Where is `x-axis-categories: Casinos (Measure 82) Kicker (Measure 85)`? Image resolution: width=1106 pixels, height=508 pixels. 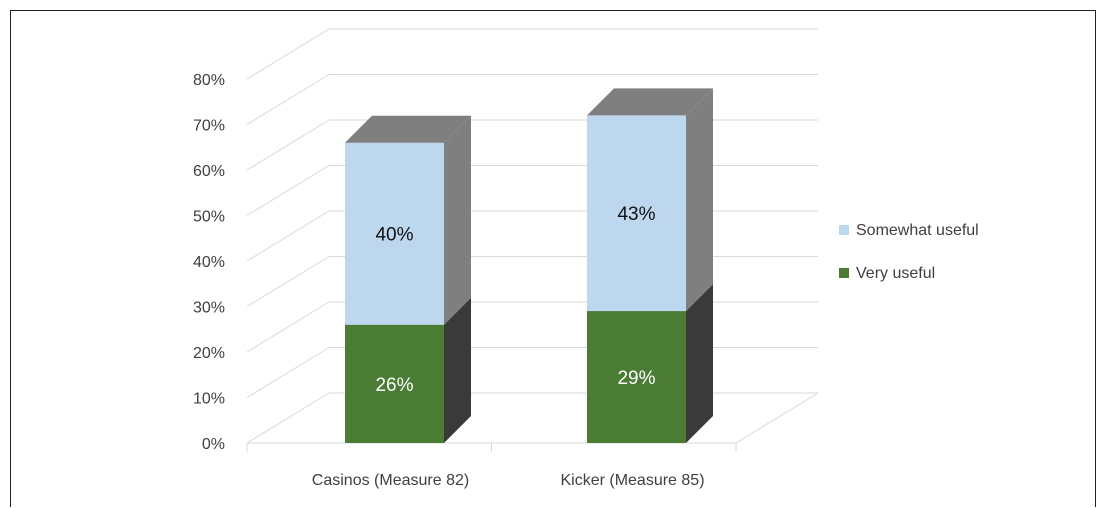
x-axis-categories: Casinos (Measure 82) Kicker (Measure 85) is located at coordinates (508, 480).